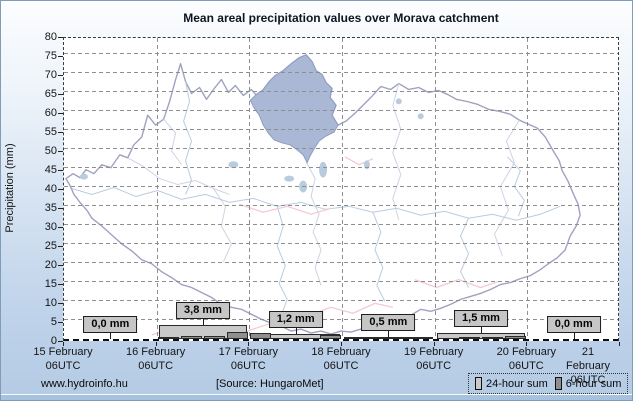 This screenshot has width=633, height=401. What do you see at coordinates (50, 264) in the screenshot?
I see `y-tick-label: 20` at bounding box center [50, 264].